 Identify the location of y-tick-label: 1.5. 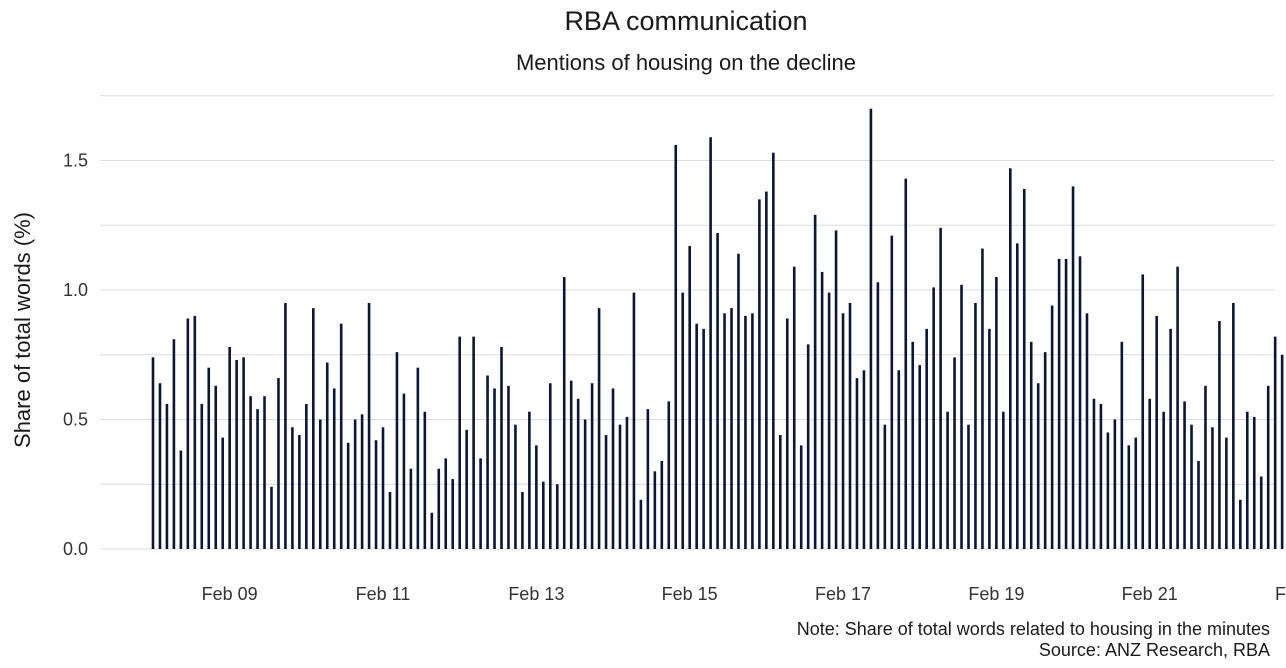
(75, 161).